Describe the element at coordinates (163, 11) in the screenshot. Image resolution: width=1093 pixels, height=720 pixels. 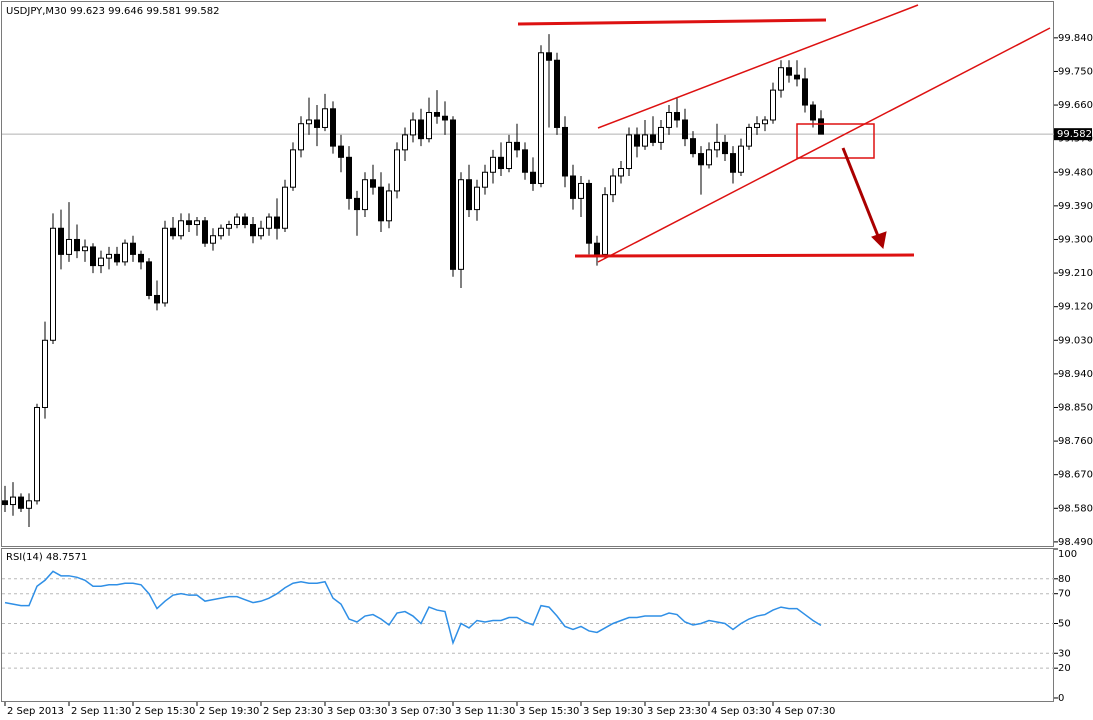
I see `header-low: 99.581` at that location.